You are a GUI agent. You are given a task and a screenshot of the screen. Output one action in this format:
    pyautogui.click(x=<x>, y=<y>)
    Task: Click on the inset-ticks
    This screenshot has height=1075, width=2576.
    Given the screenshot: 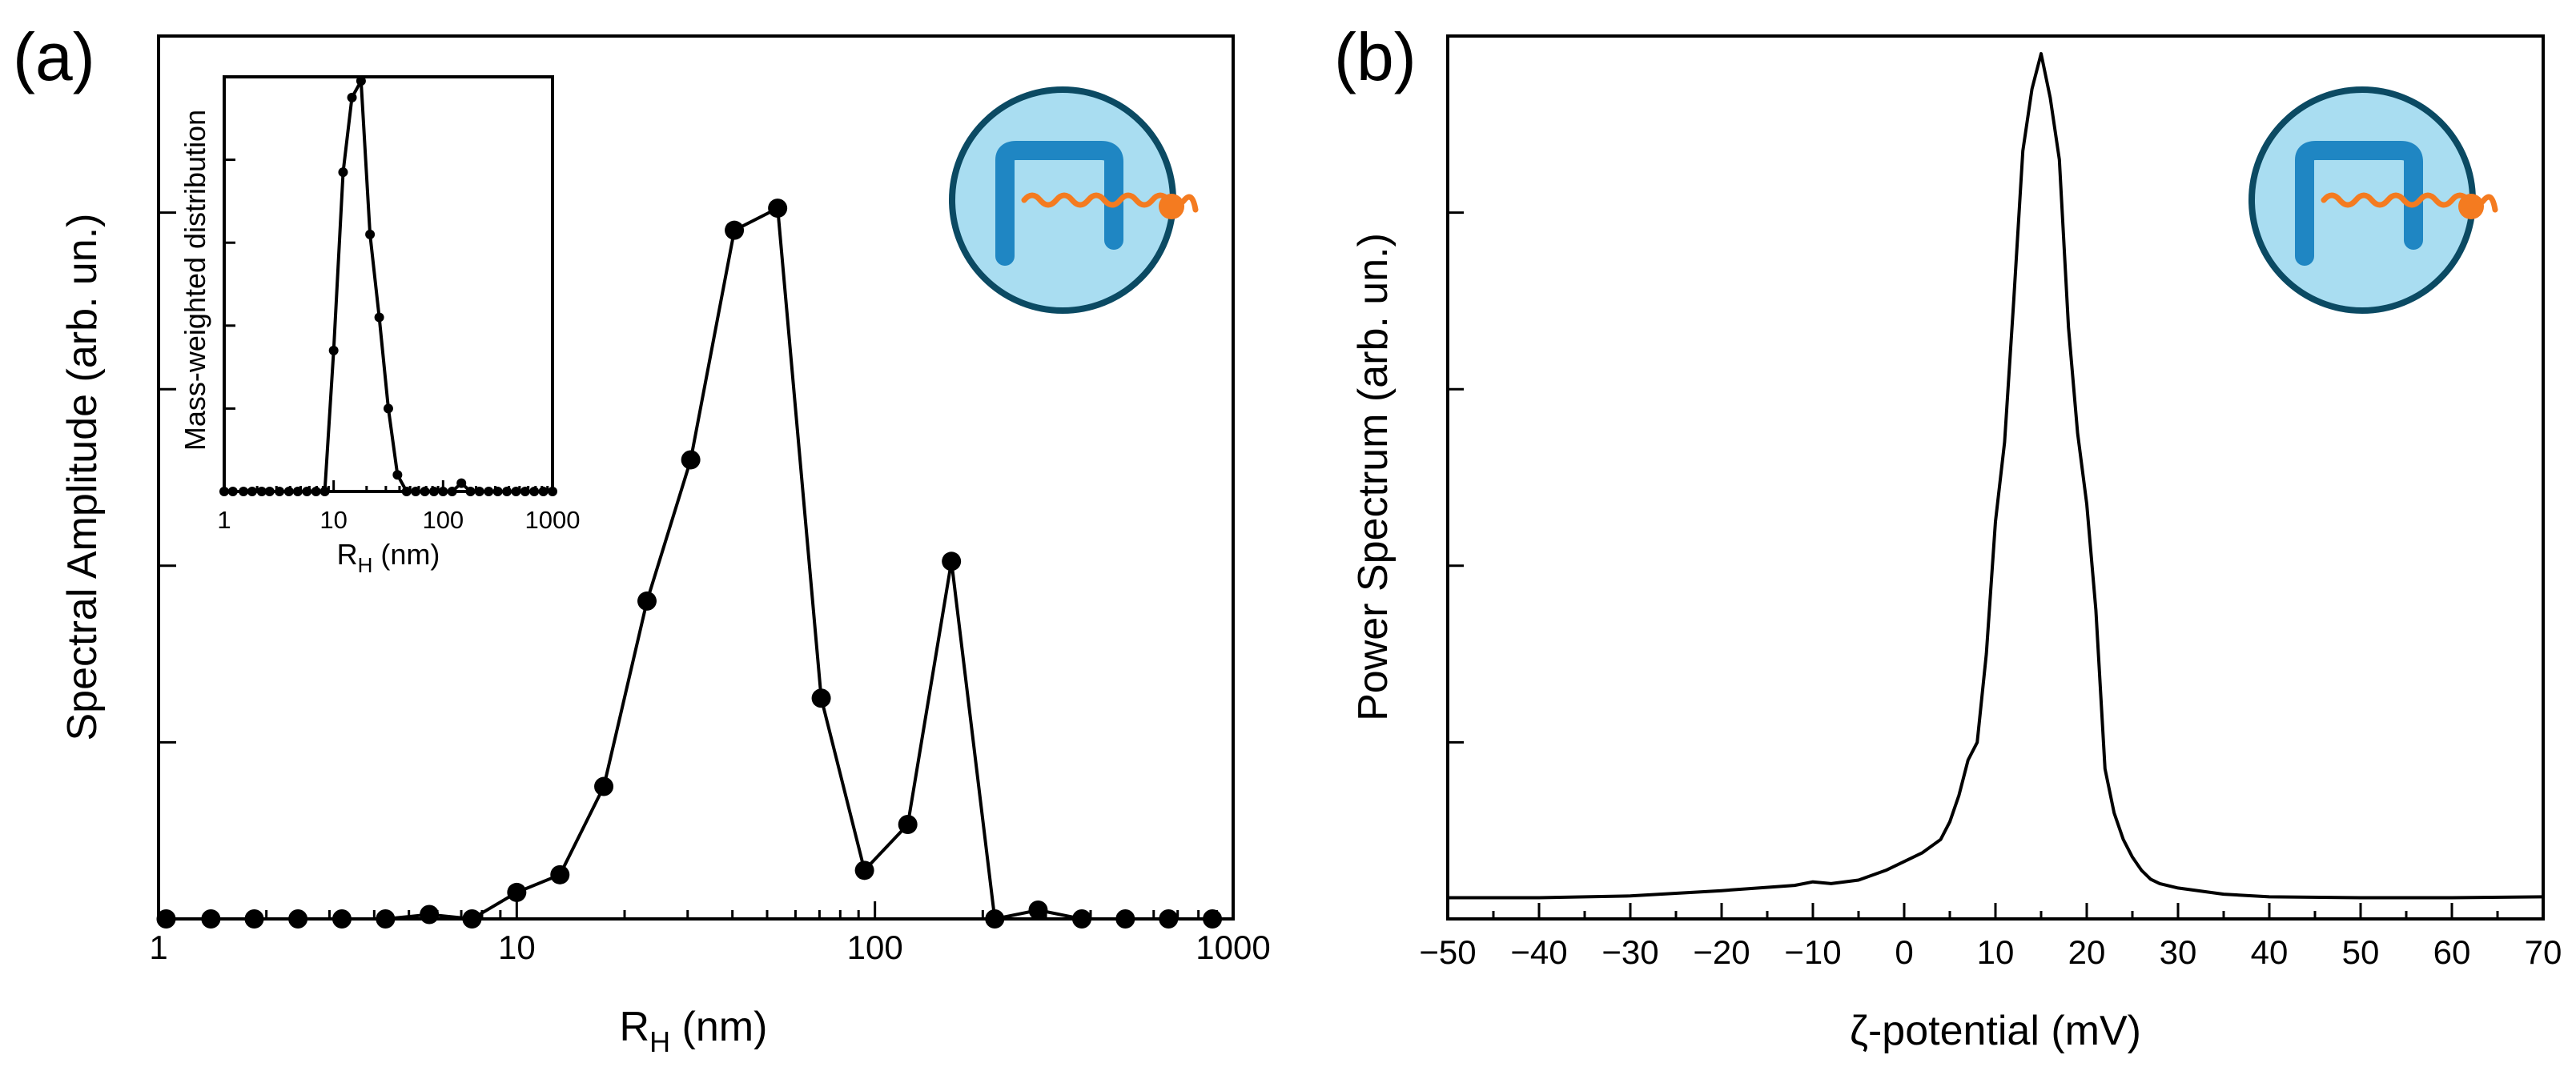 What is the action you would take?
    pyautogui.click(x=388, y=324)
    